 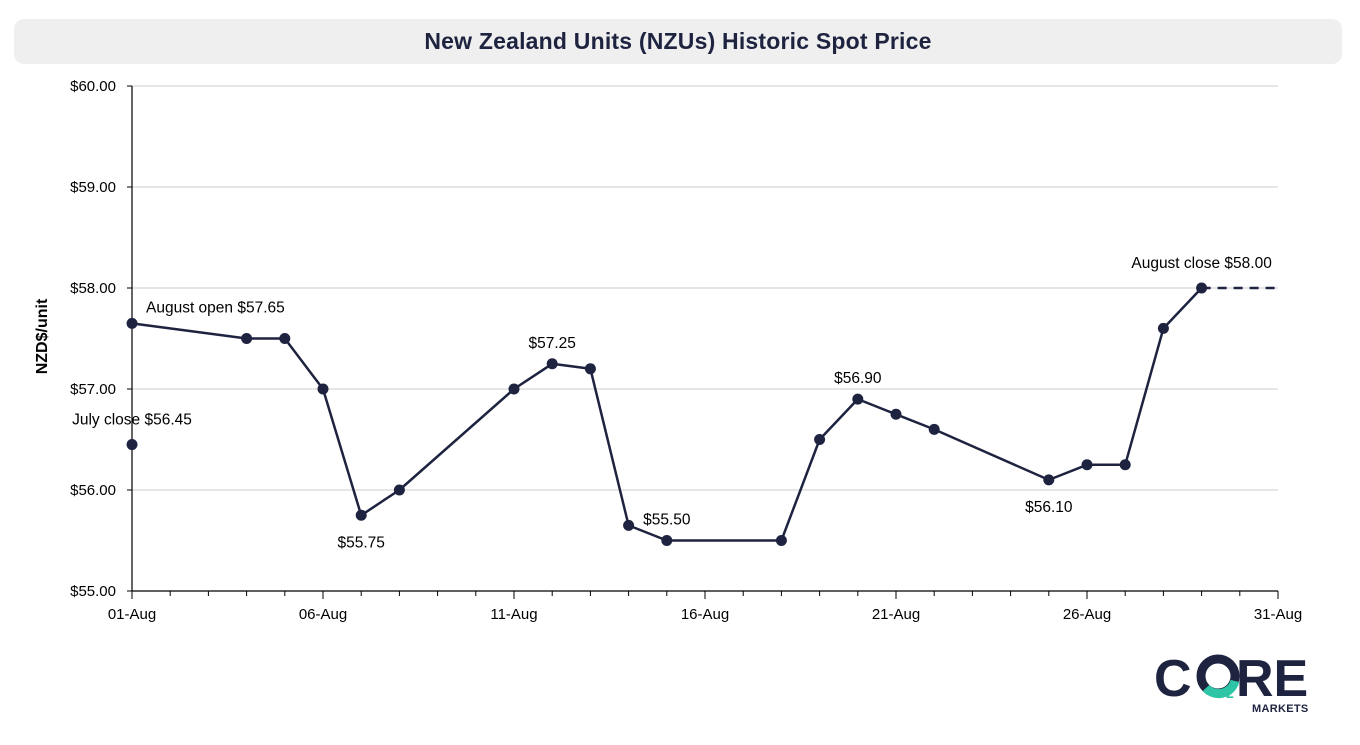 I want to click on data-annotation-label: $56.90, so click(x=858, y=378).